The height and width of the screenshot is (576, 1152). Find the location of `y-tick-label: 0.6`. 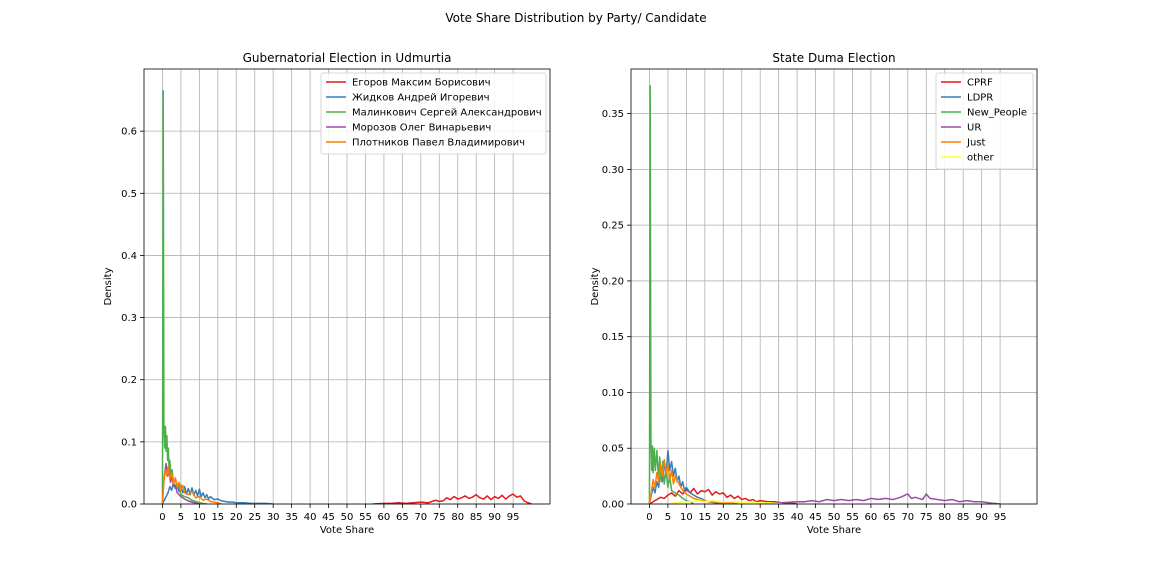

y-tick-label: 0.6 is located at coordinates (129, 132).